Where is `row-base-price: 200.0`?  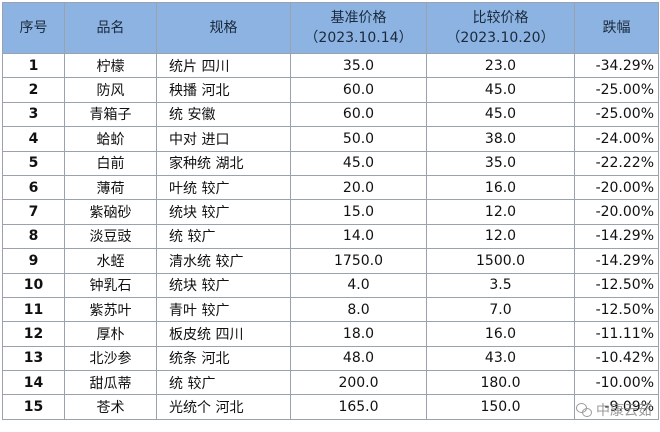
row-base-price: 200.0 is located at coordinates (358, 383).